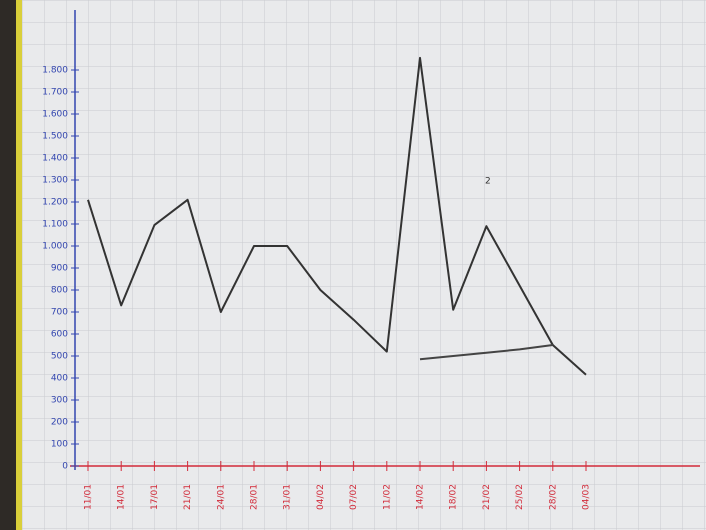 The height and width of the screenshot is (530, 706). Describe the element at coordinates (59, 313) in the screenshot. I see `y-tick-label: 700` at that location.